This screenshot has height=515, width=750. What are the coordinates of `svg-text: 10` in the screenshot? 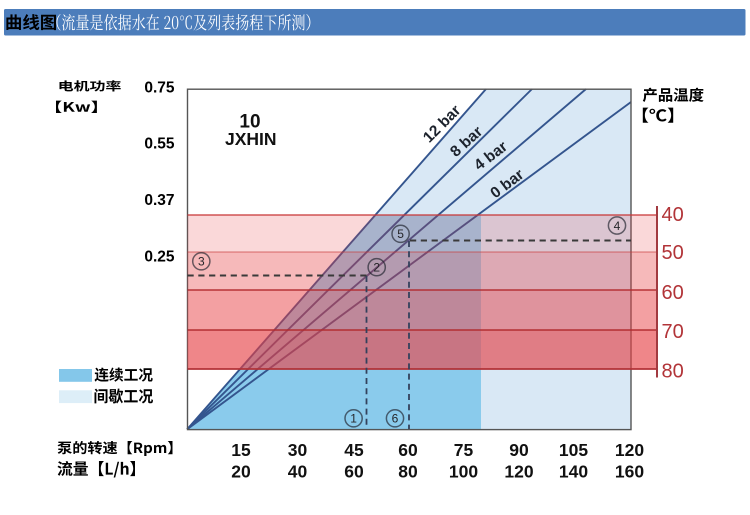 It's located at (249, 122).